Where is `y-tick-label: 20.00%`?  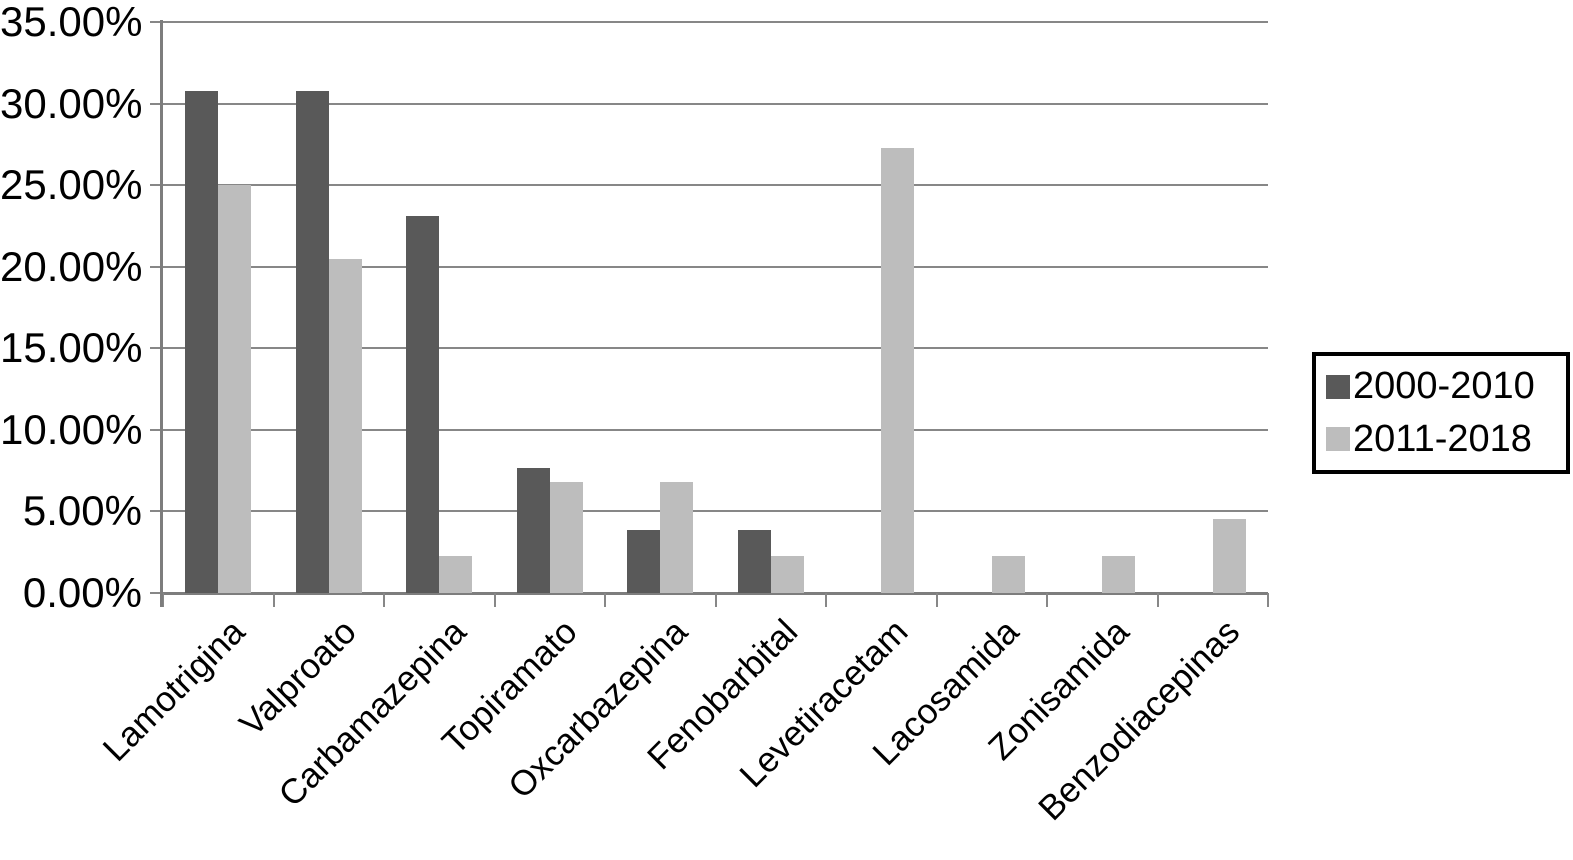
y-tick-label: 20.00% is located at coordinates (71, 266).